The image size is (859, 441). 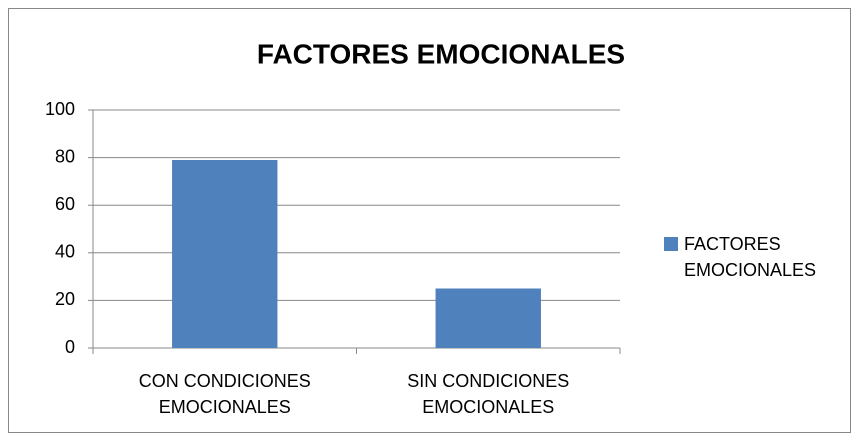 What do you see at coordinates (441, 53) in the screenshot?
I see `chart-title: FACTORES EMOCIONALES` at bounding box center [441, 53].